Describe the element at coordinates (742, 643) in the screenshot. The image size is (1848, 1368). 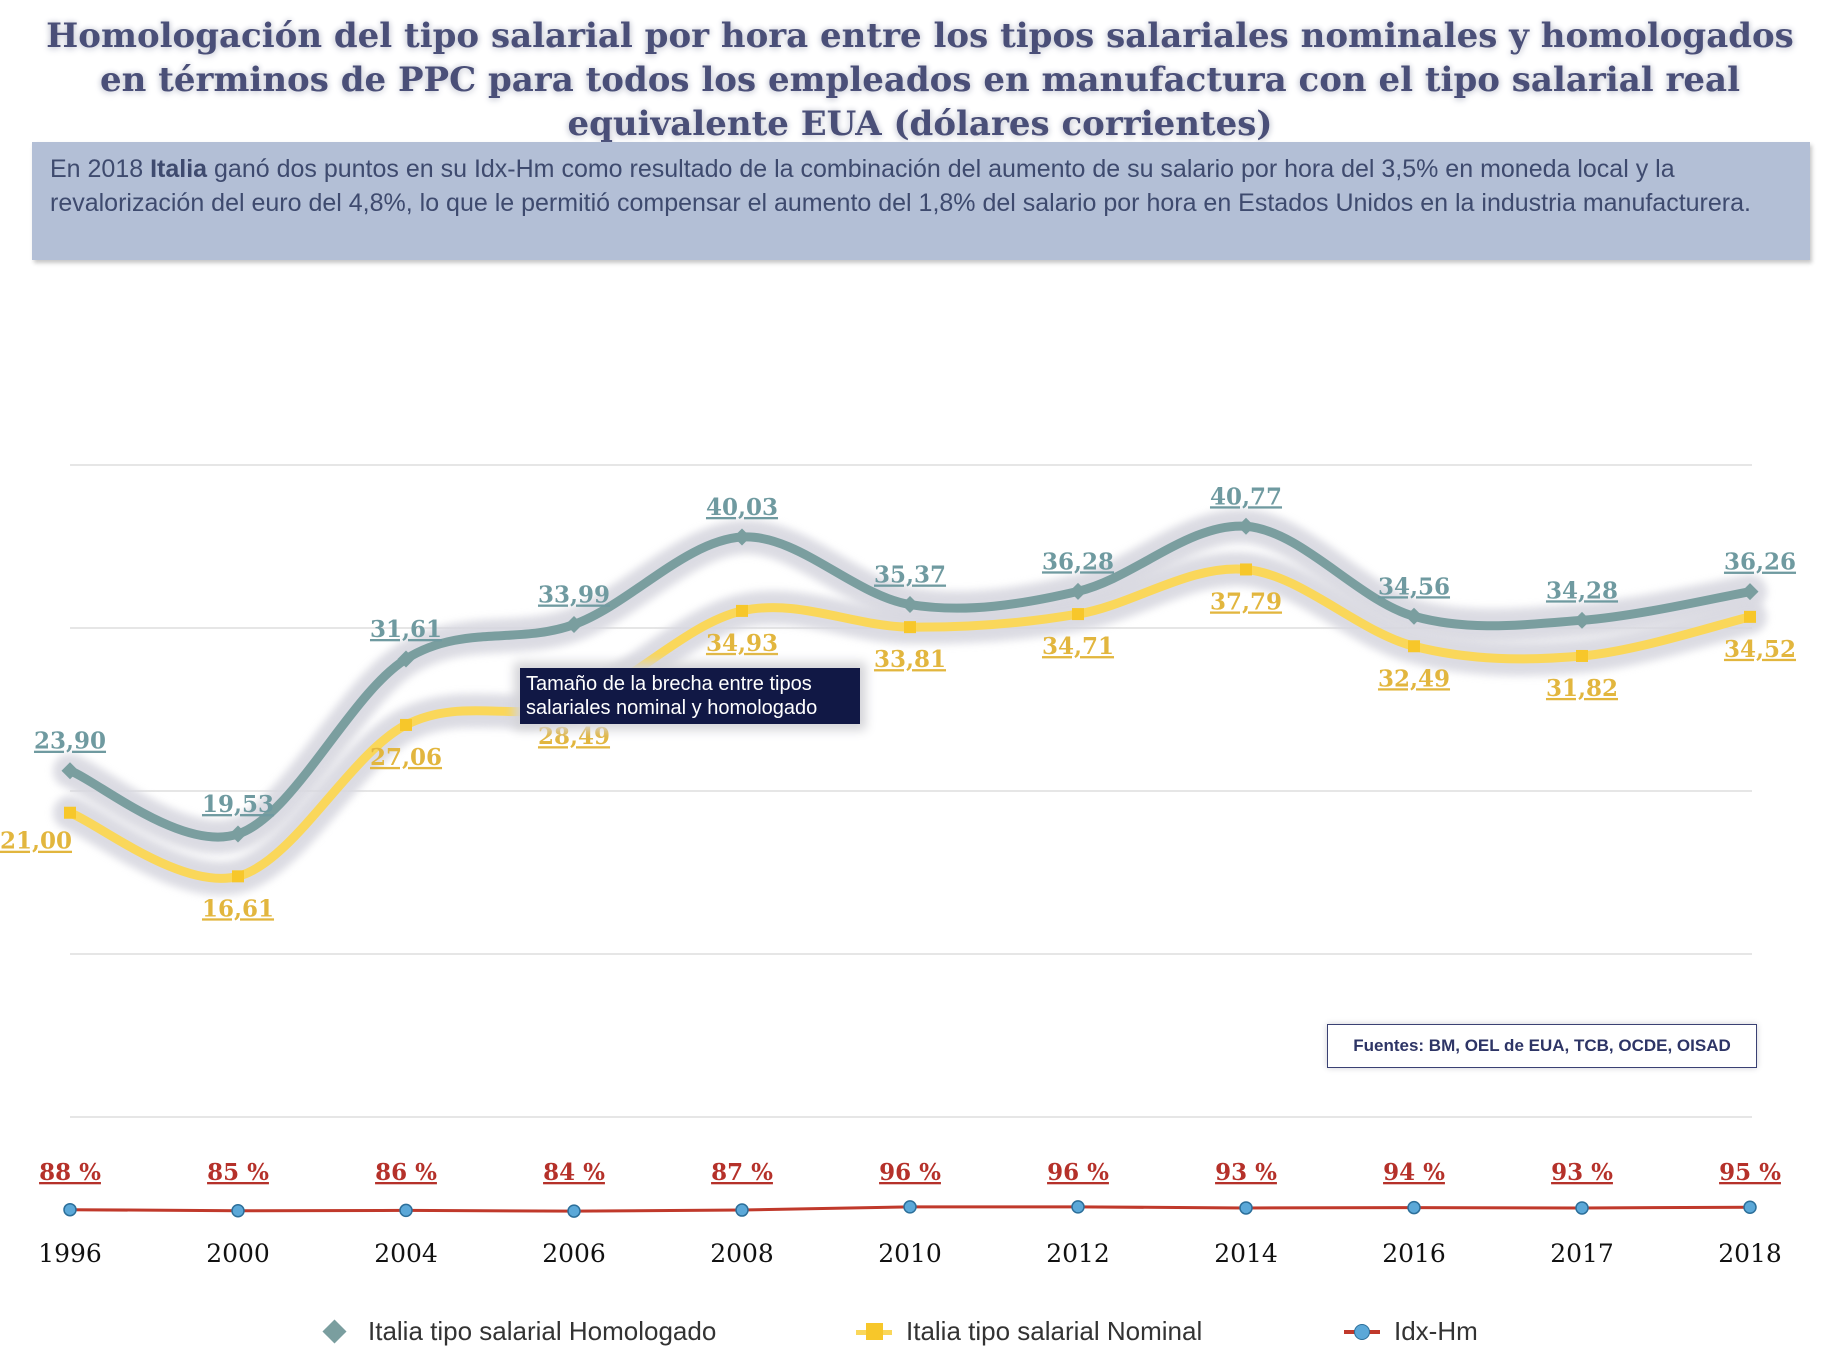
I see `nominal-data-label: 34,93` at that location.